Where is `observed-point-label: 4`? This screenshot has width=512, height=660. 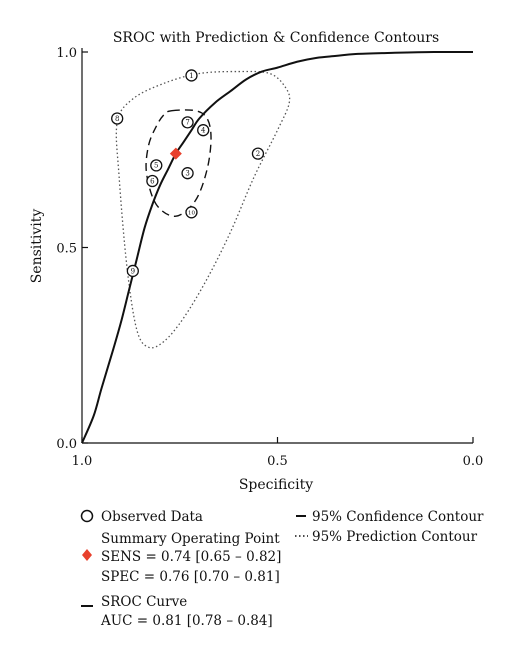
observed-point-label: 4 is located at coordinates (203, 131).